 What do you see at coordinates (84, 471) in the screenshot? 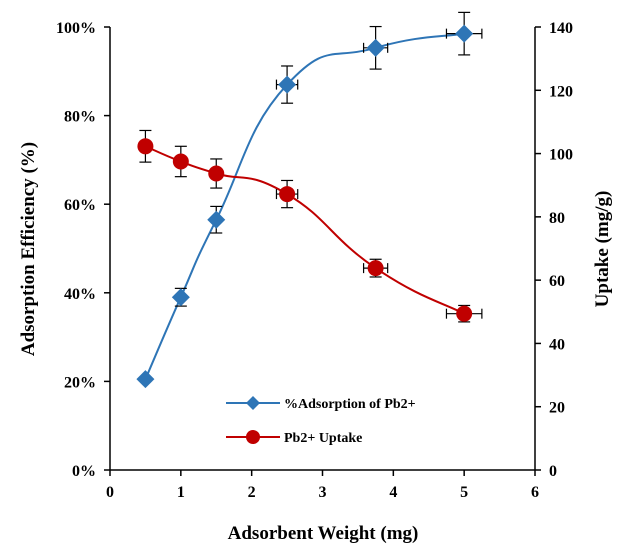
I see `y-tick-label: 0%` at bounding box center [84, 471].